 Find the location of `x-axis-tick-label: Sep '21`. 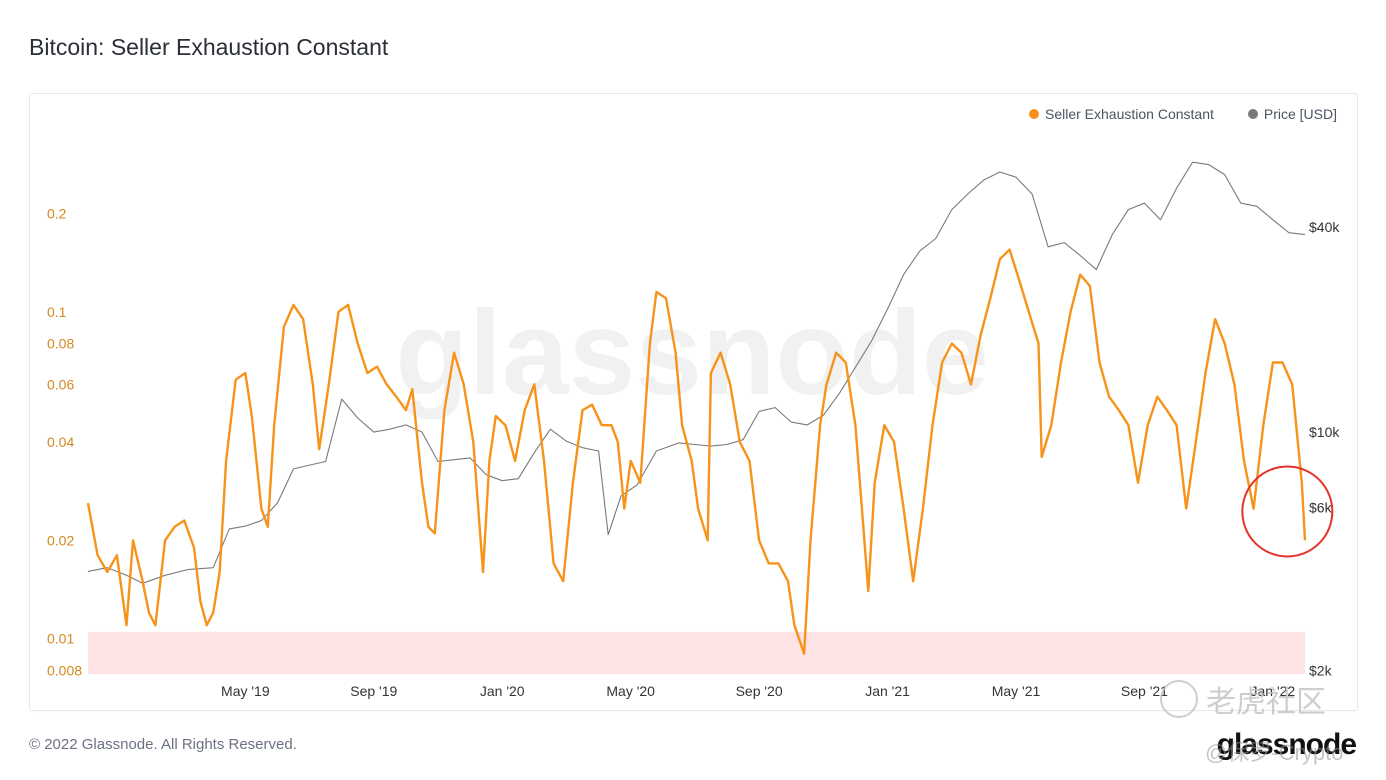

x-axis-tick-label: Sep '21 is located at coordinates (1144, 691).